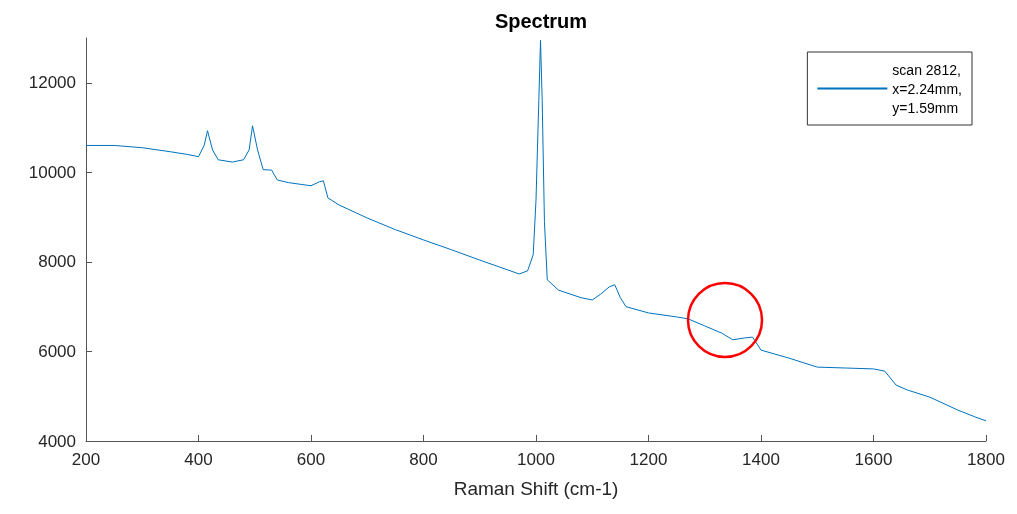  Describe the element at coordinates (198, 459) in the screenshot. I see `x-tick-label: 400` at that location.